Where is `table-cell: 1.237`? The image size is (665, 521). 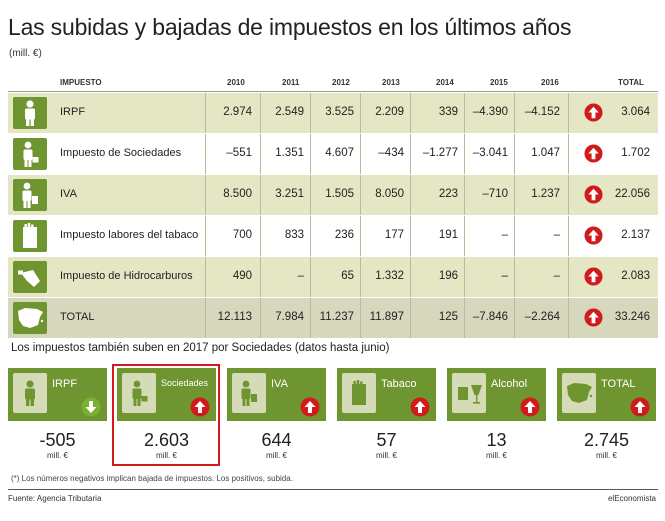
table-cell: 1.237 is located at coordinates (545, 194).